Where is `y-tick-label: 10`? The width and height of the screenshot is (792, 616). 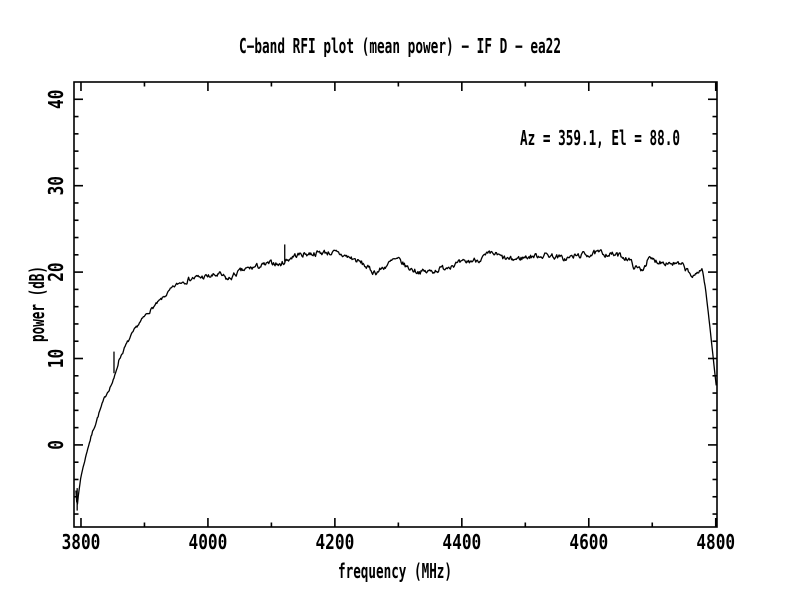
y-tick-label: 10 is located at coordinates (56, 358).